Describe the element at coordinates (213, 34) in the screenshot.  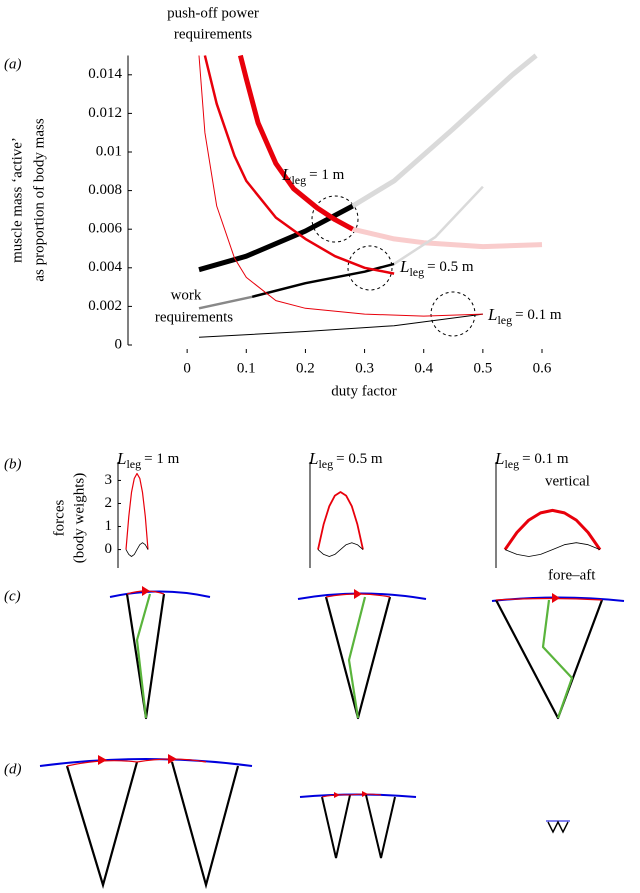
I see `power-label: requirements` at that location.